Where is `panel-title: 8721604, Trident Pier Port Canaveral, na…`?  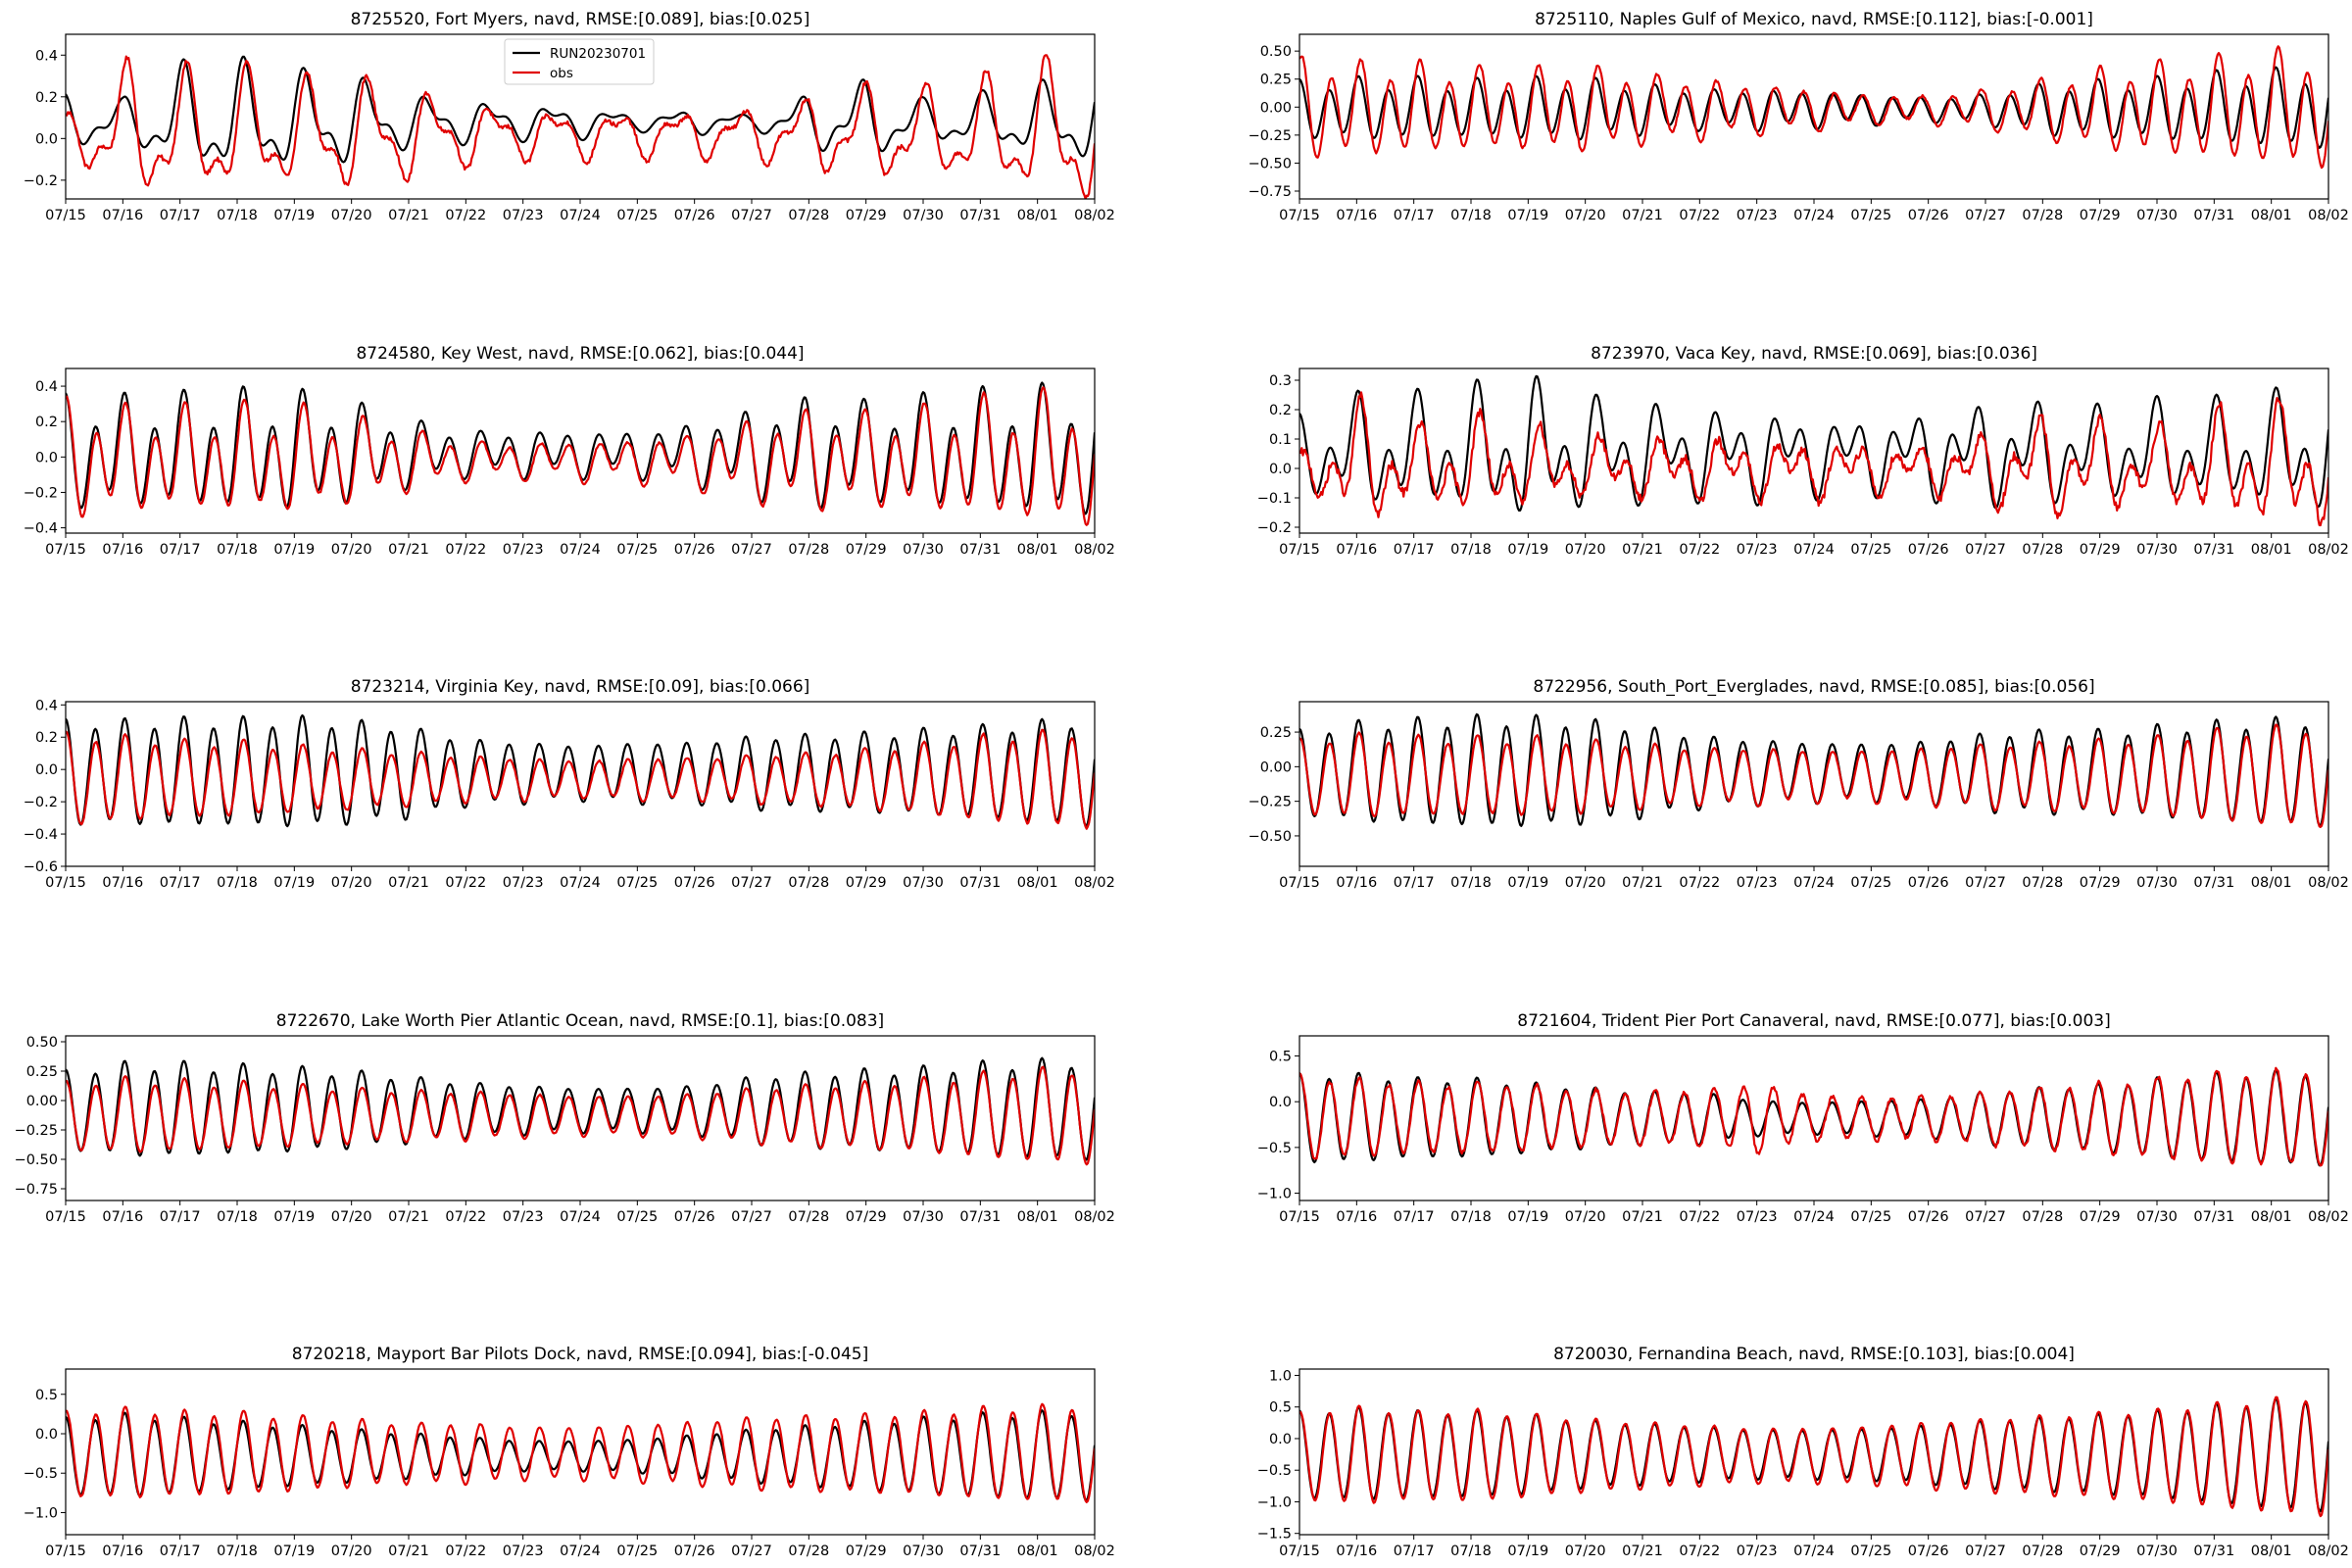 panel-title: 8721604, Trident Pier Port Canaveral, na… is located at coordinates (1813, 1021).